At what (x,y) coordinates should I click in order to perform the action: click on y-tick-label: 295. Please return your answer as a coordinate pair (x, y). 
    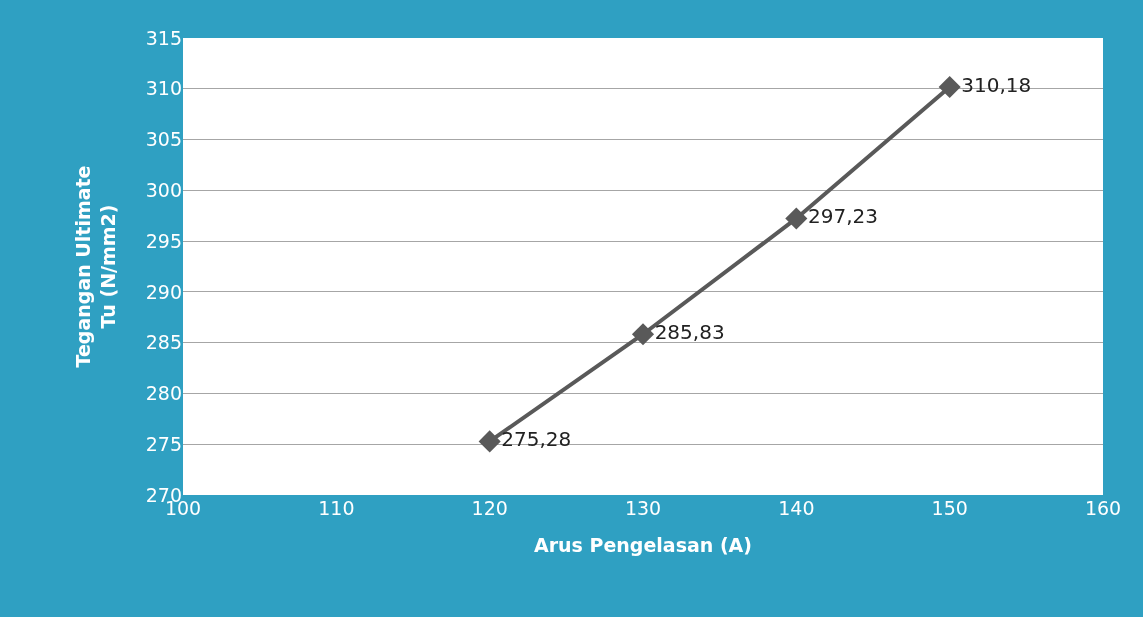
    Looking at the image, I should click on (163, 240).